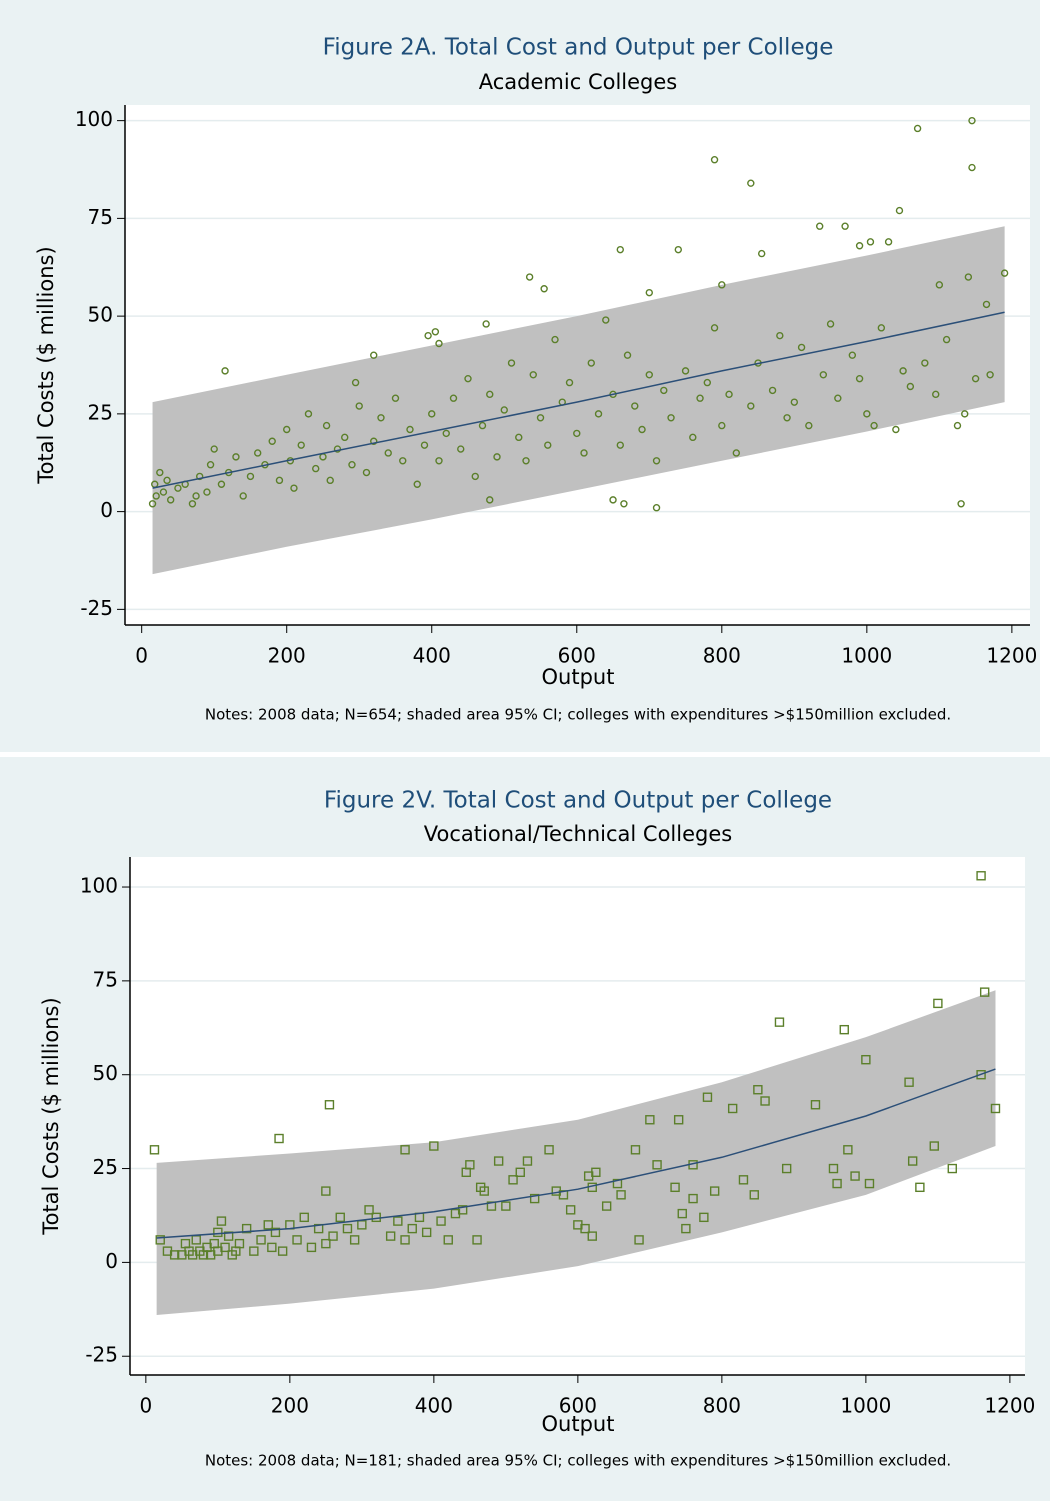  I want to click on y-tick-label: 50, so click(105, 1073).